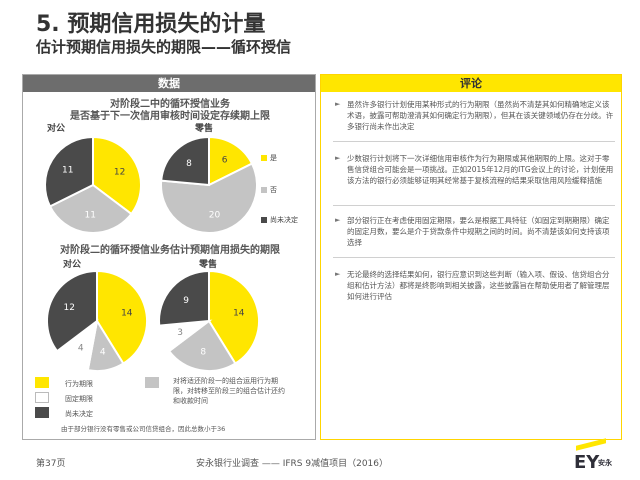 The width and height of the screenshot is (640, 480). I want to click on pie2-corporate-value-label-2: 4, so click(81, 348).